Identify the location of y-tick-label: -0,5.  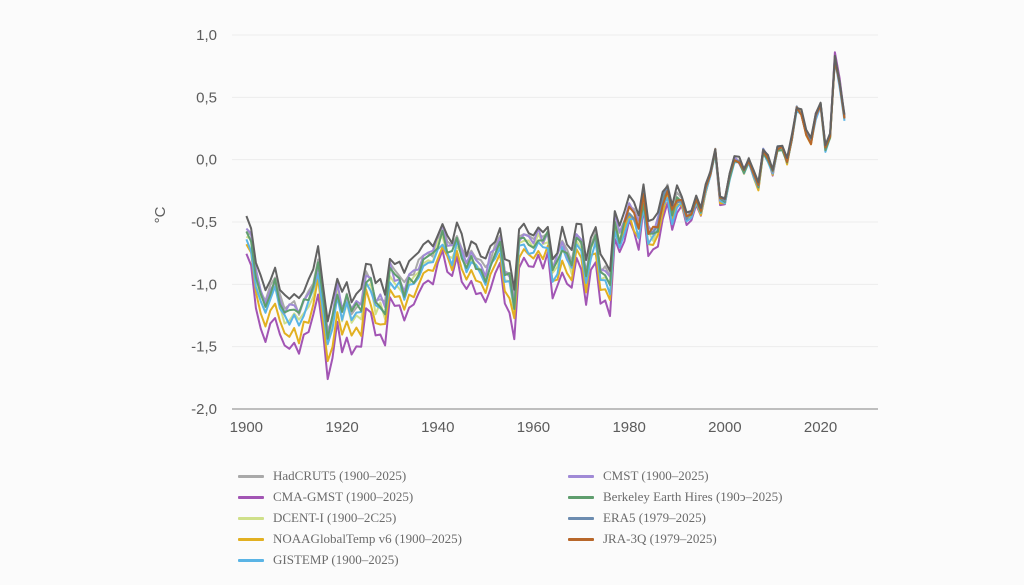
(204, 222).